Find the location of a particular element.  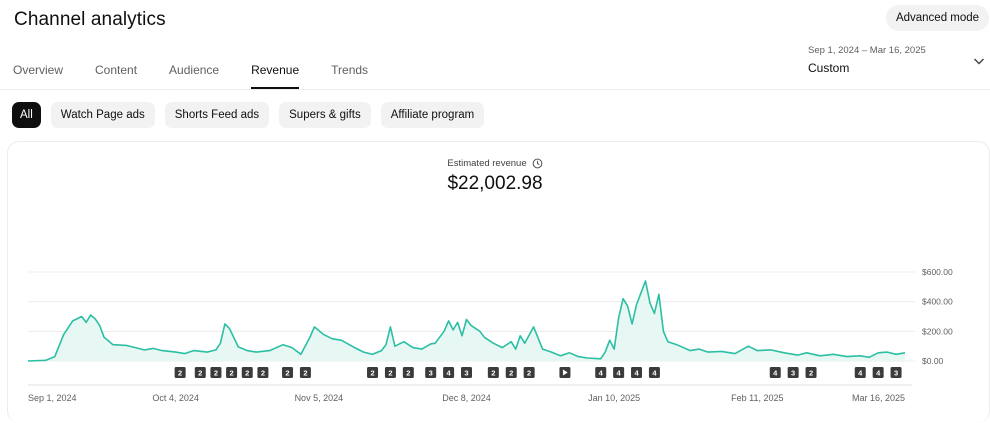

date-range-label: Custom is located at coordinates (829, 68).